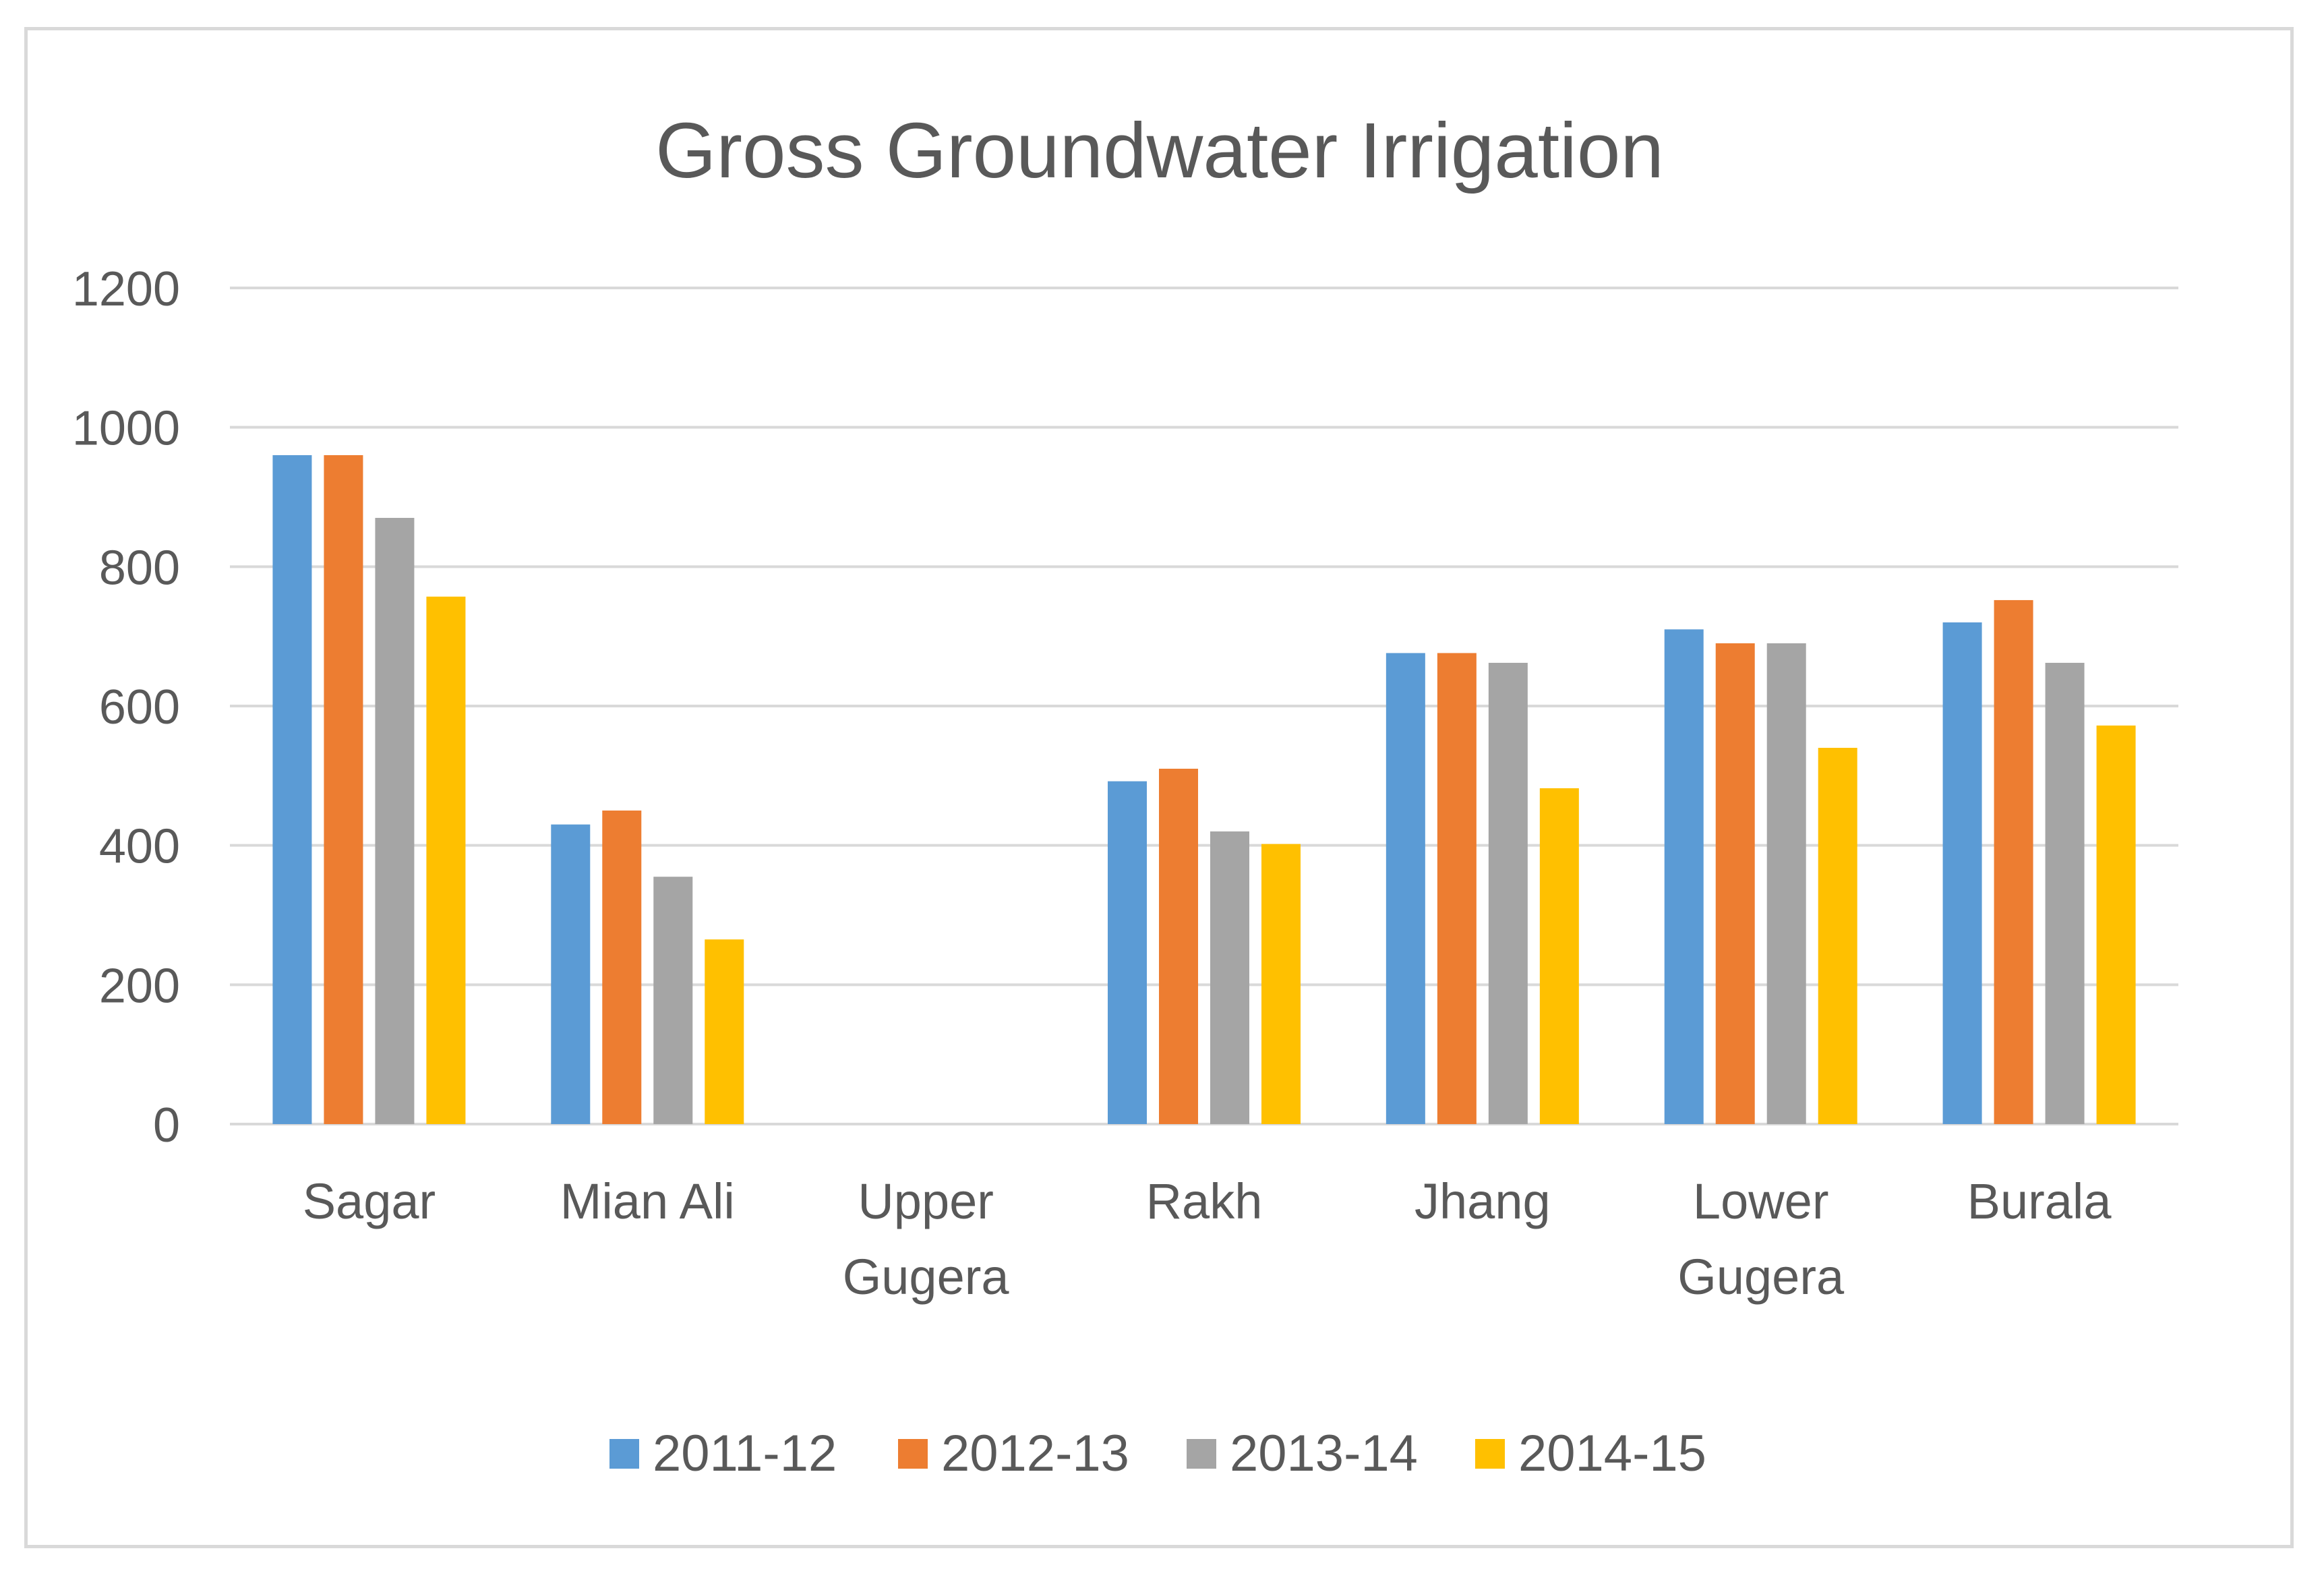 Image resolution: width=2324 pixels, height=1586 pixels. Describe the element at coordinates (166, 1125) in the screenshot. I see `y-tick-label: 0` at that location.